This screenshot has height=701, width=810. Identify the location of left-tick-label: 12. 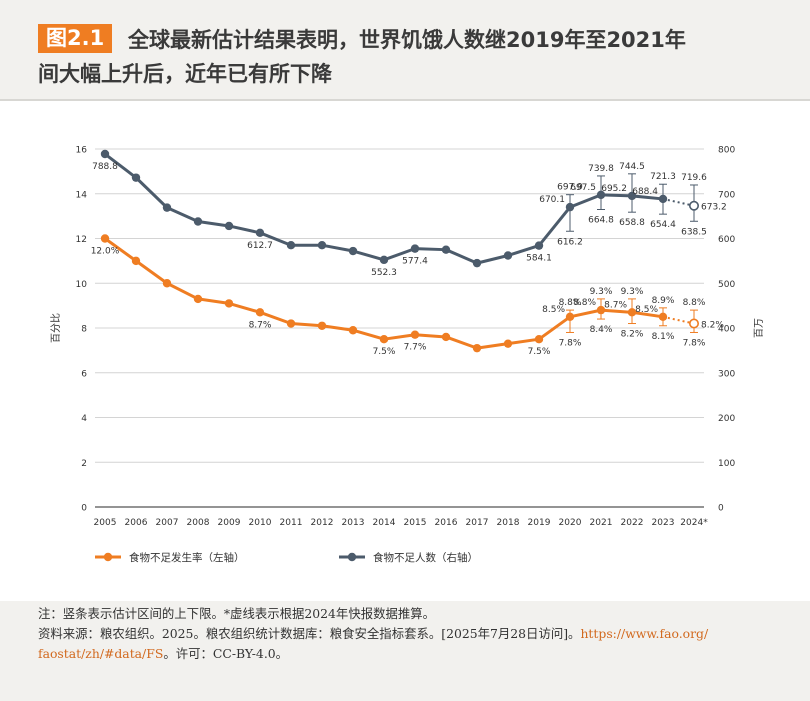
(81, 240).